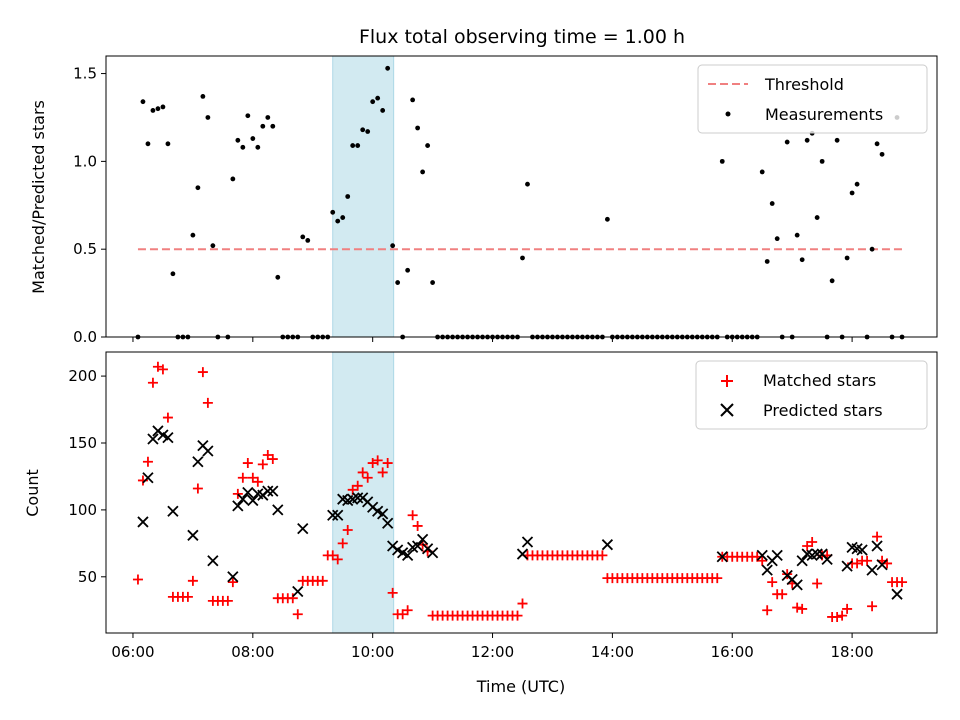 This screenshot has width=960, height=720. What do you see at coordinates (89, 205) in the screenshot?
I see `y-axis-top: 0.0 0.5 1.0 1.5` at bounding box center [89, 205].